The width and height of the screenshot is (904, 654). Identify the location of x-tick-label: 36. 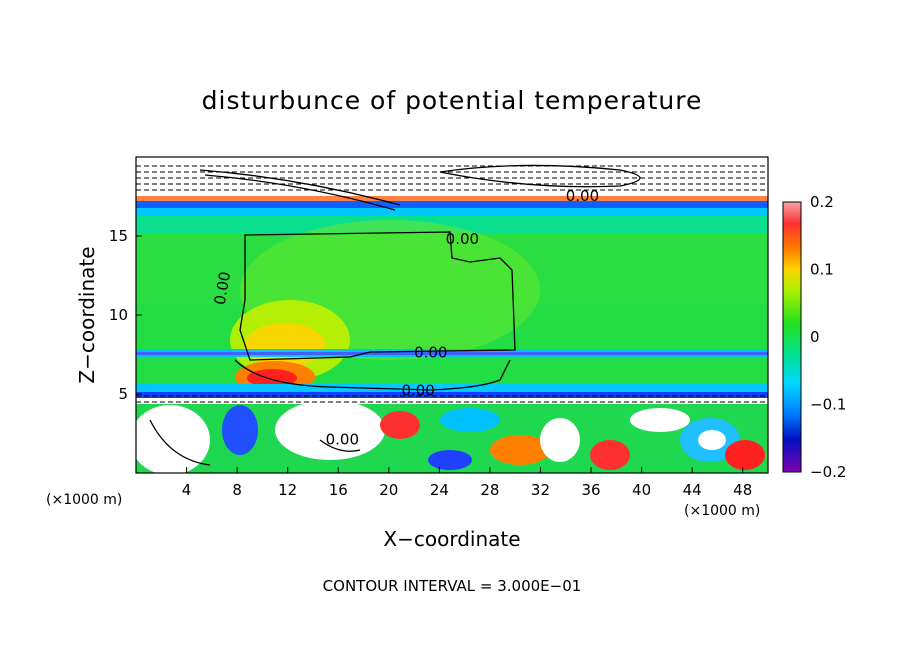
(590, 490).